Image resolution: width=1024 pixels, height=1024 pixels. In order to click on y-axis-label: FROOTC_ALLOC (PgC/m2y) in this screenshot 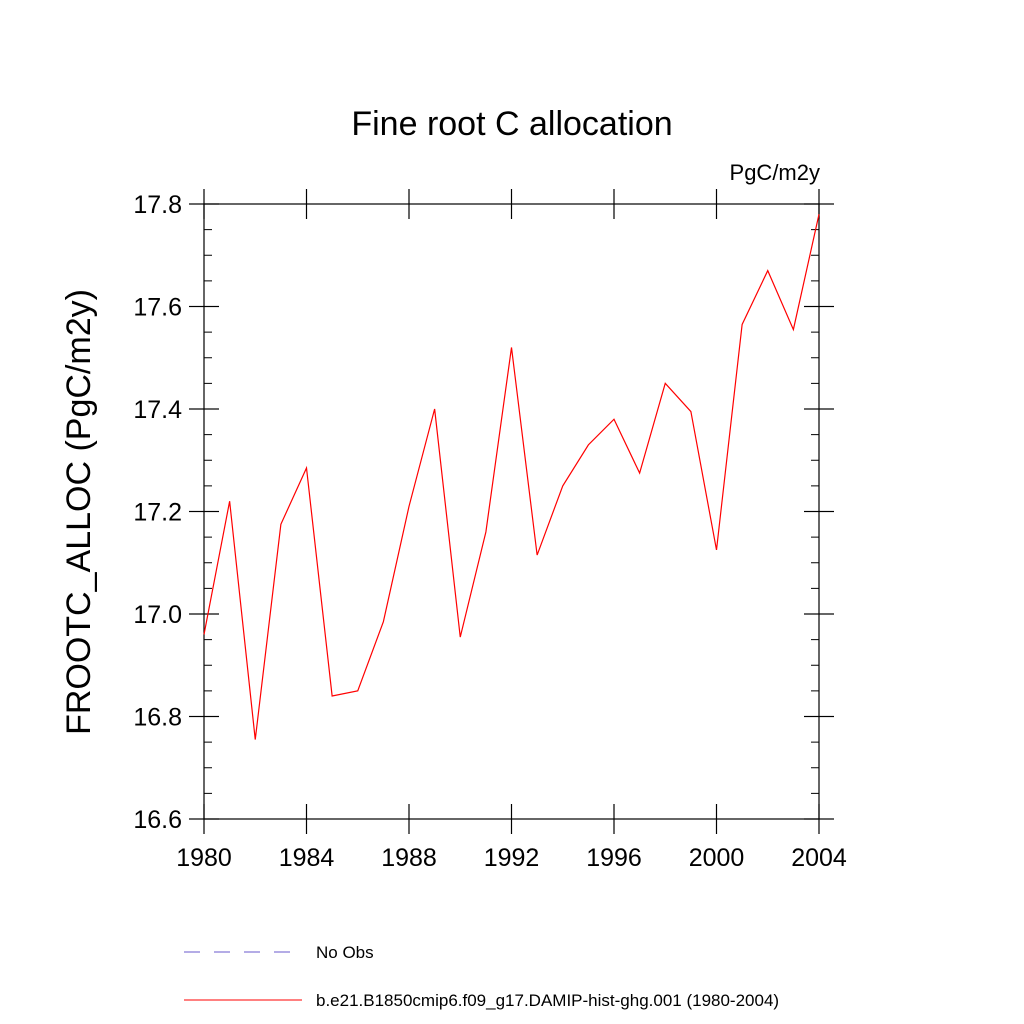, I will do `click(79, 512)`.